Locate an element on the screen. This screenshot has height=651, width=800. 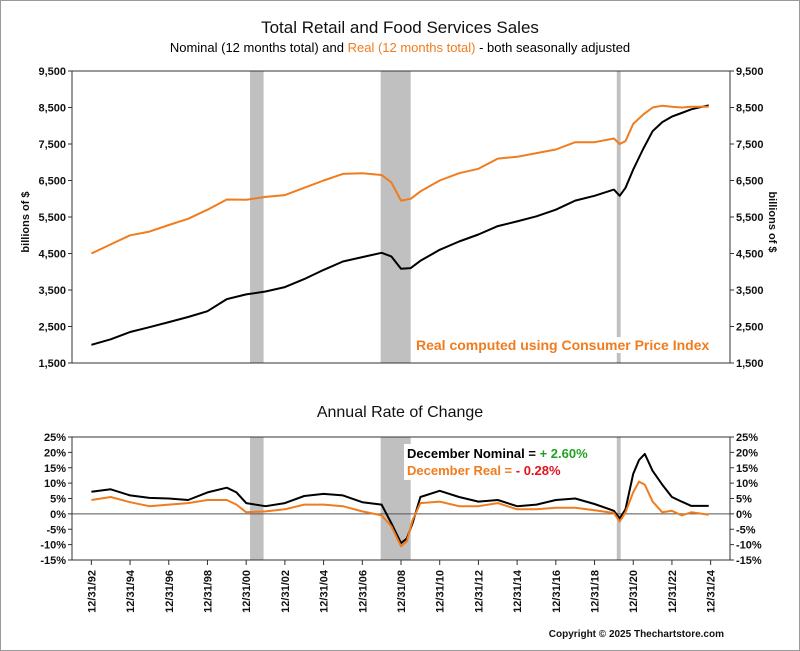
subtitle-nominal-text: Nominal (12 months total) and is located at coordinates (258, 47).